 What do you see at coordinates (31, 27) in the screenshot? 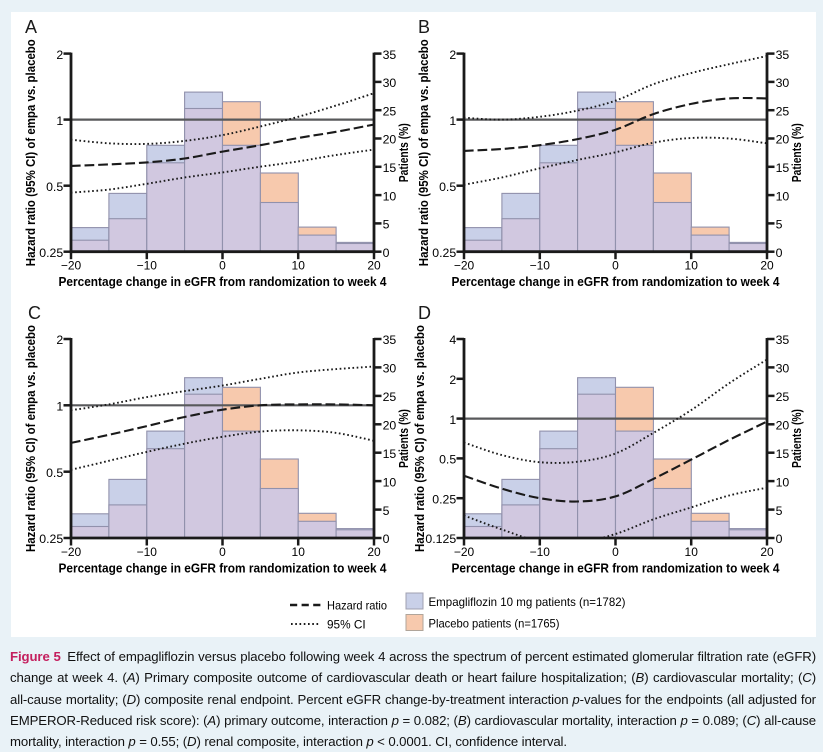
I see `svg-text: A` at bounding box center [31, 27].